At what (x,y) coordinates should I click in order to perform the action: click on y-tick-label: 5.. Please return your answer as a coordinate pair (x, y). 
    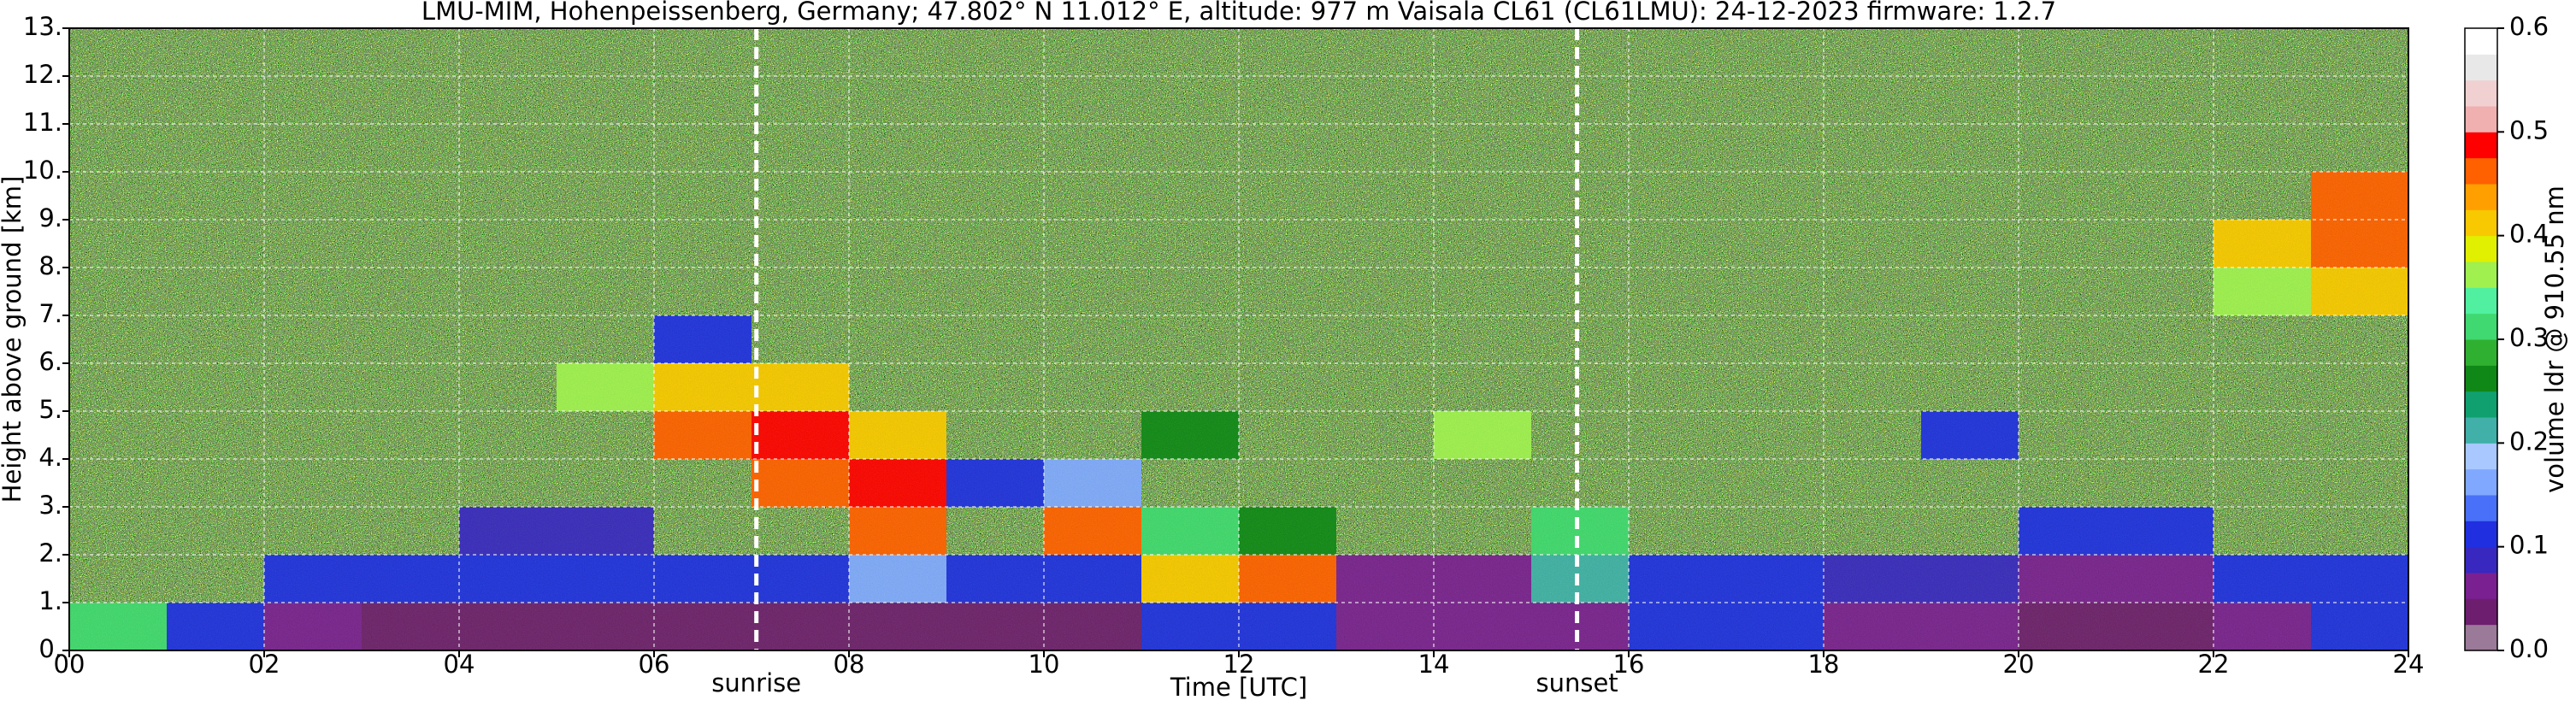
    Looking at the image, I should click on (50, 409).